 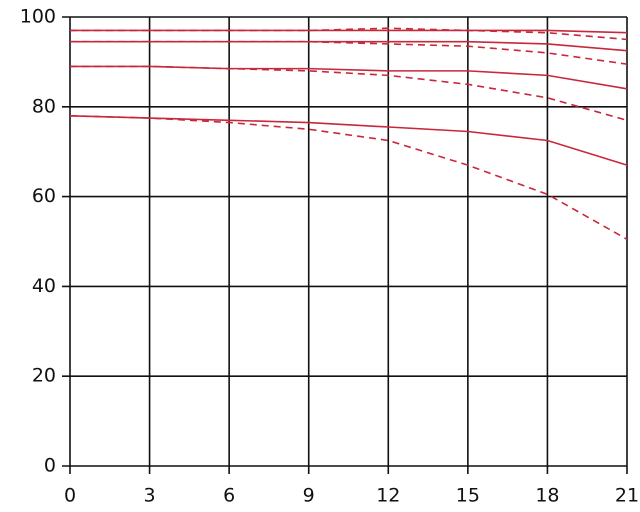 What do you see at coordinates (44, 196) in the screenshot?
I see `y-tick-label: 60` at bounding box center [44, 196].